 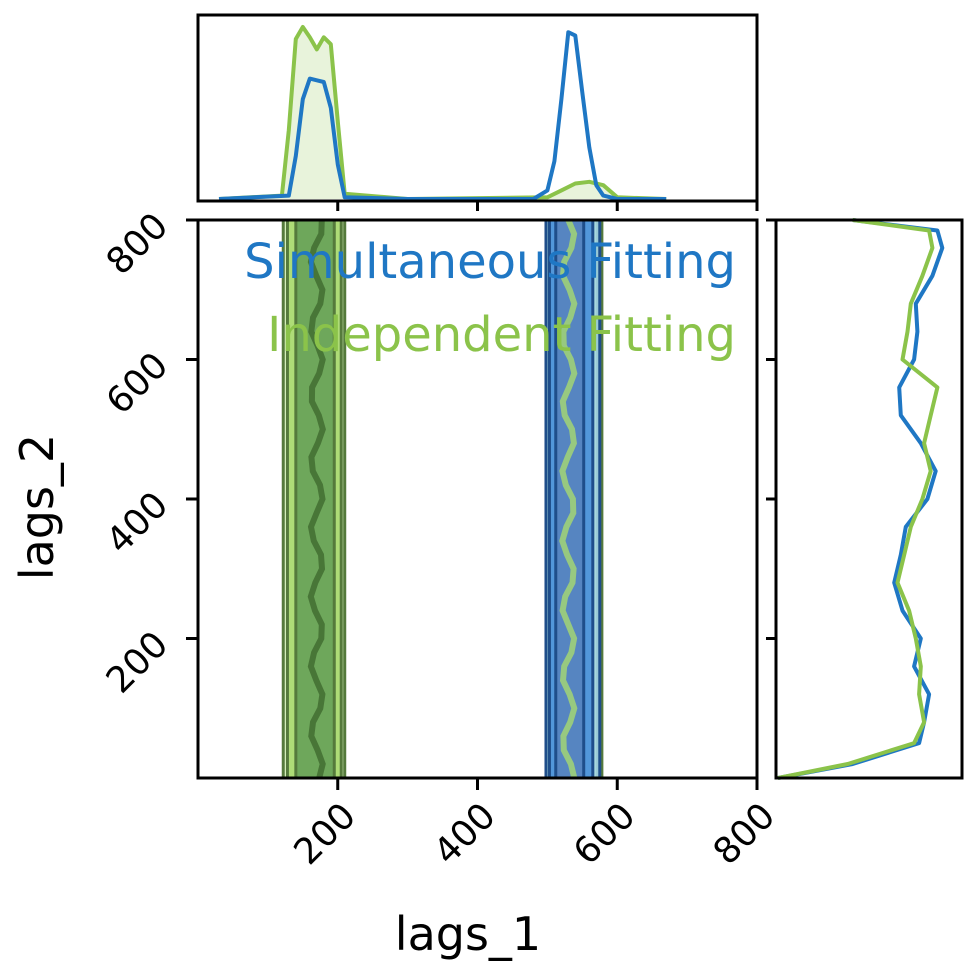 What do you see at coordinates (605, 834) in the screenshot?
I see `x-tick-label-2: 600` at bounding box center [605, 834].